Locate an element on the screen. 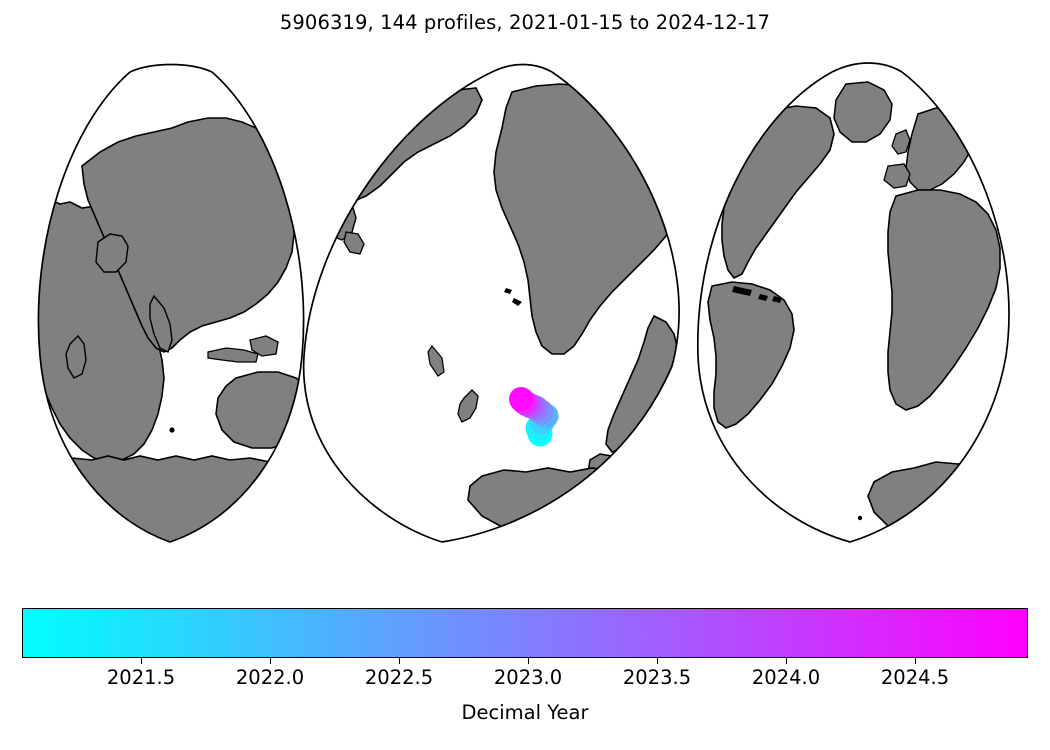 This screenshot has width=1050, height=750. colorbar is located at coordinates (525, 633).